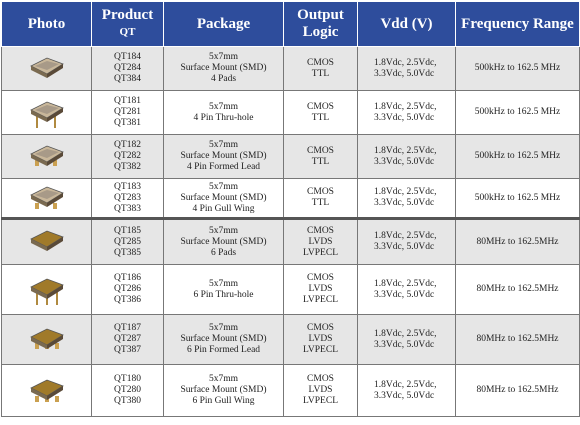  I want to click on products-line: QT384, so click(127, 79).